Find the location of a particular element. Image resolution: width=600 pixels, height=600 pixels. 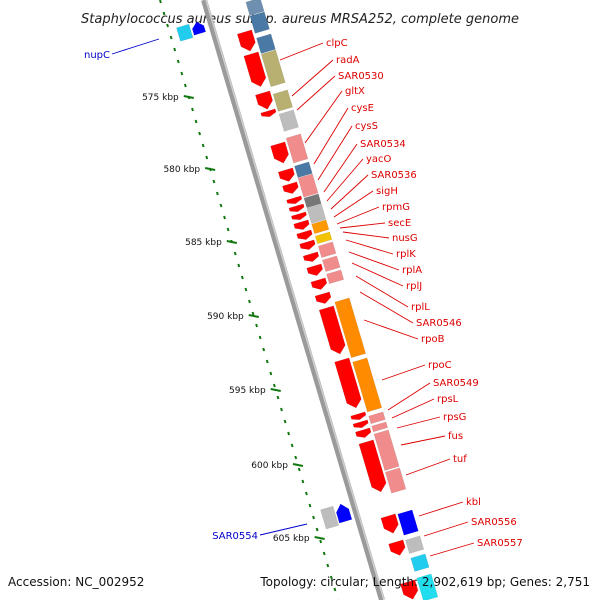

gene-label: SAR0557 is located at coordinates (500, 543).